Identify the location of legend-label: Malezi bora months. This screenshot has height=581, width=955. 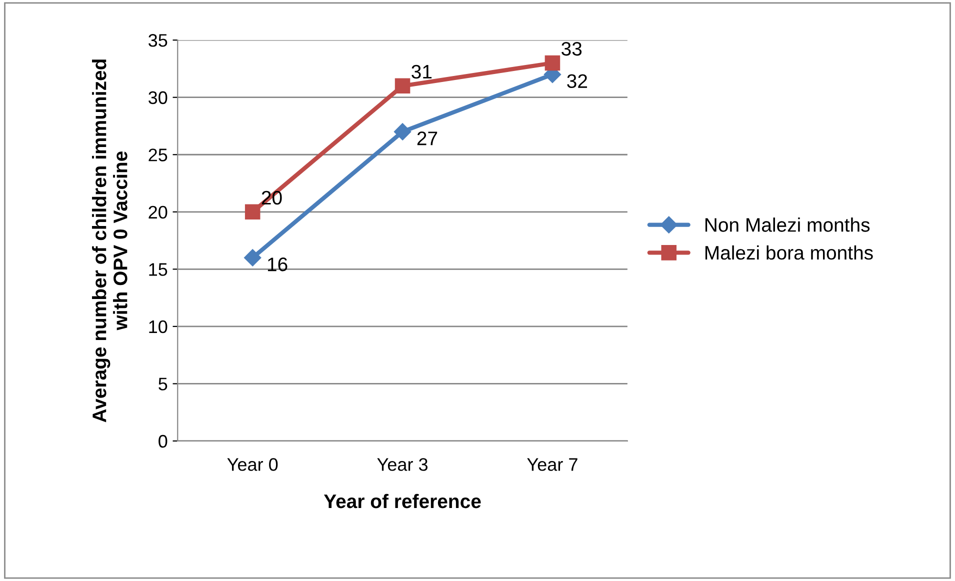
(789, 252).